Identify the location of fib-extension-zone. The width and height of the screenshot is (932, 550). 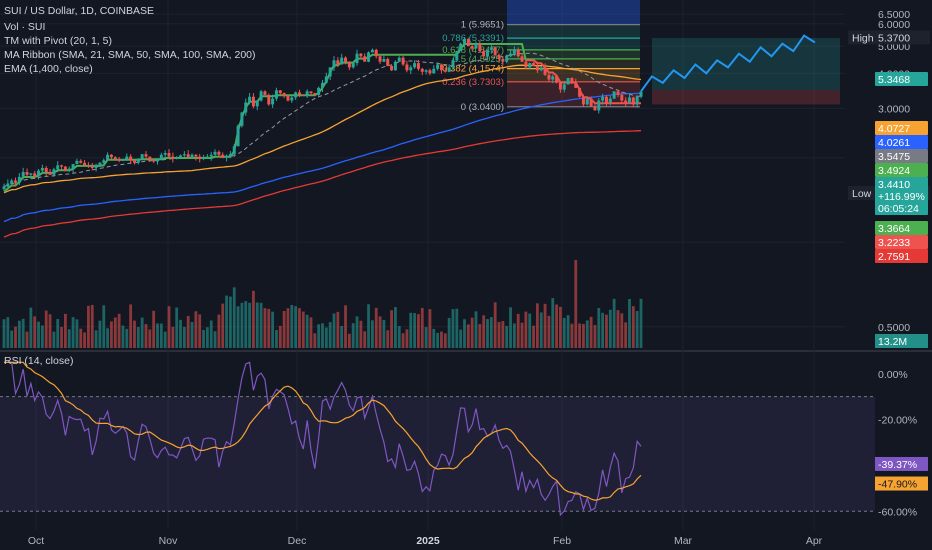
(573, 12).